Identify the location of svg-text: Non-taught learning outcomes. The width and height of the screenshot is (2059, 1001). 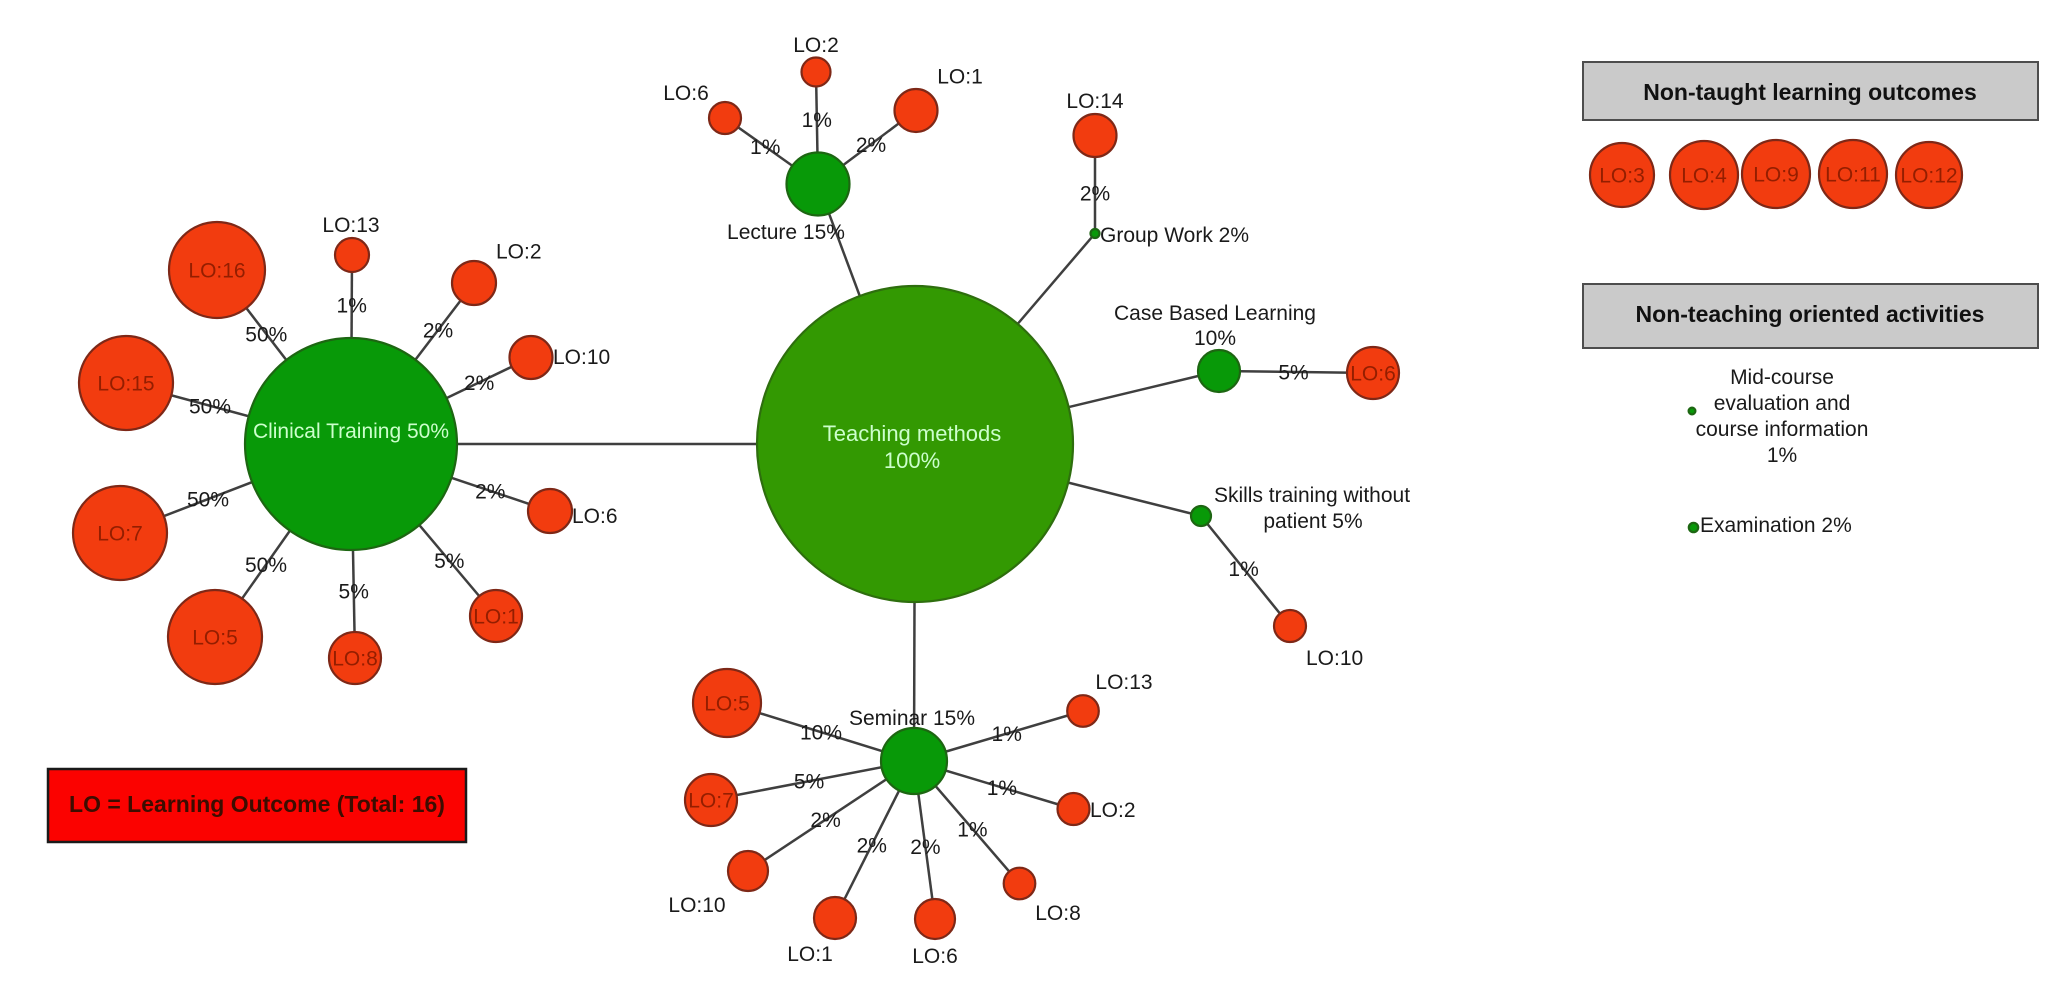
(1810, 92).